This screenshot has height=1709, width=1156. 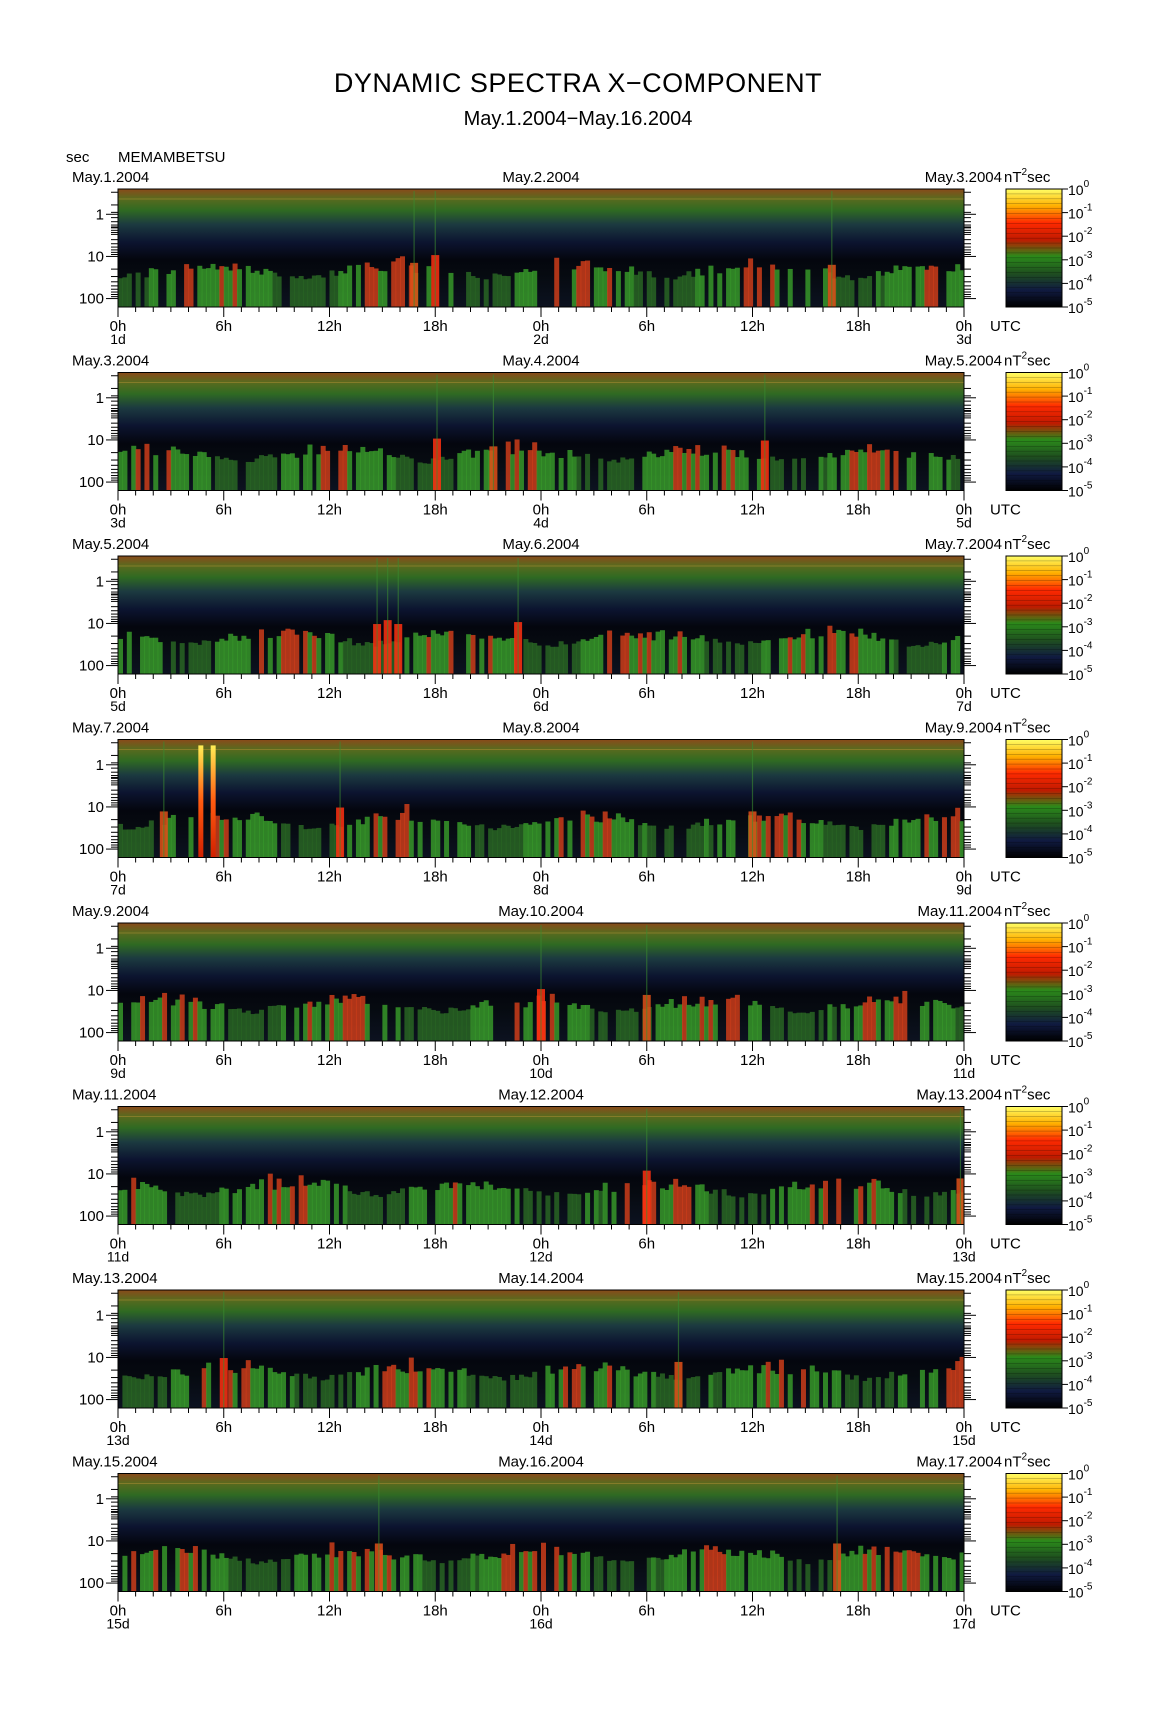 I want to click on x-tick-label: 6h, so click(x=646, y=326).